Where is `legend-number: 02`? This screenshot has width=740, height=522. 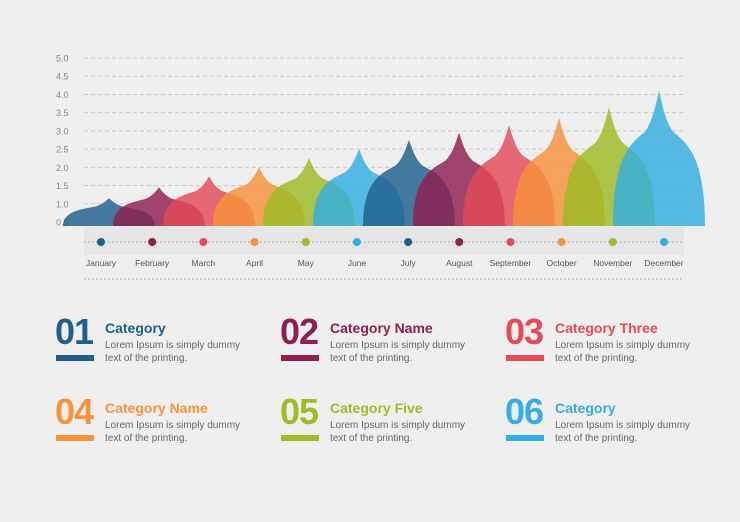
legend-number: 02 is located at coordinates (299, 331).